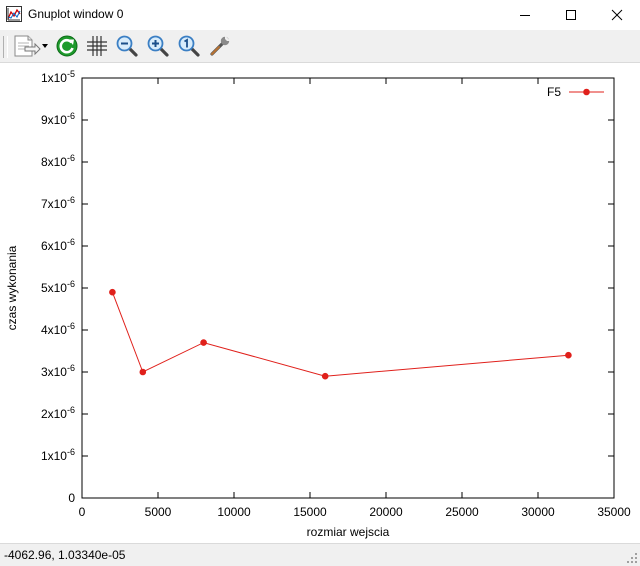 Image resolution: width=640 pixels, height=566 pixels. Describe the element at coordinates (58, 203) in the screenshot. I see `y-tick-label: 7x10⁻⁶` at that location.